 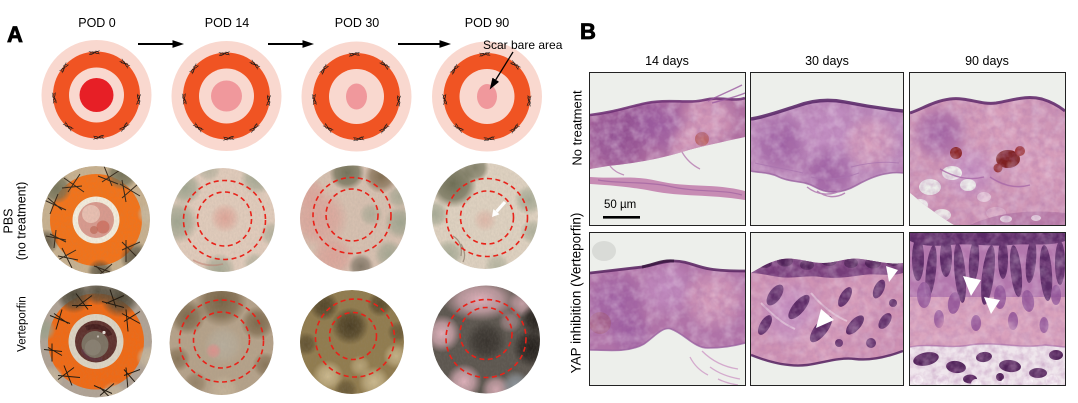 What do you see at coordinates (620, 205) in the screenshot?
I see `svg-text: 50 µm` at bounding box center [620, 205].